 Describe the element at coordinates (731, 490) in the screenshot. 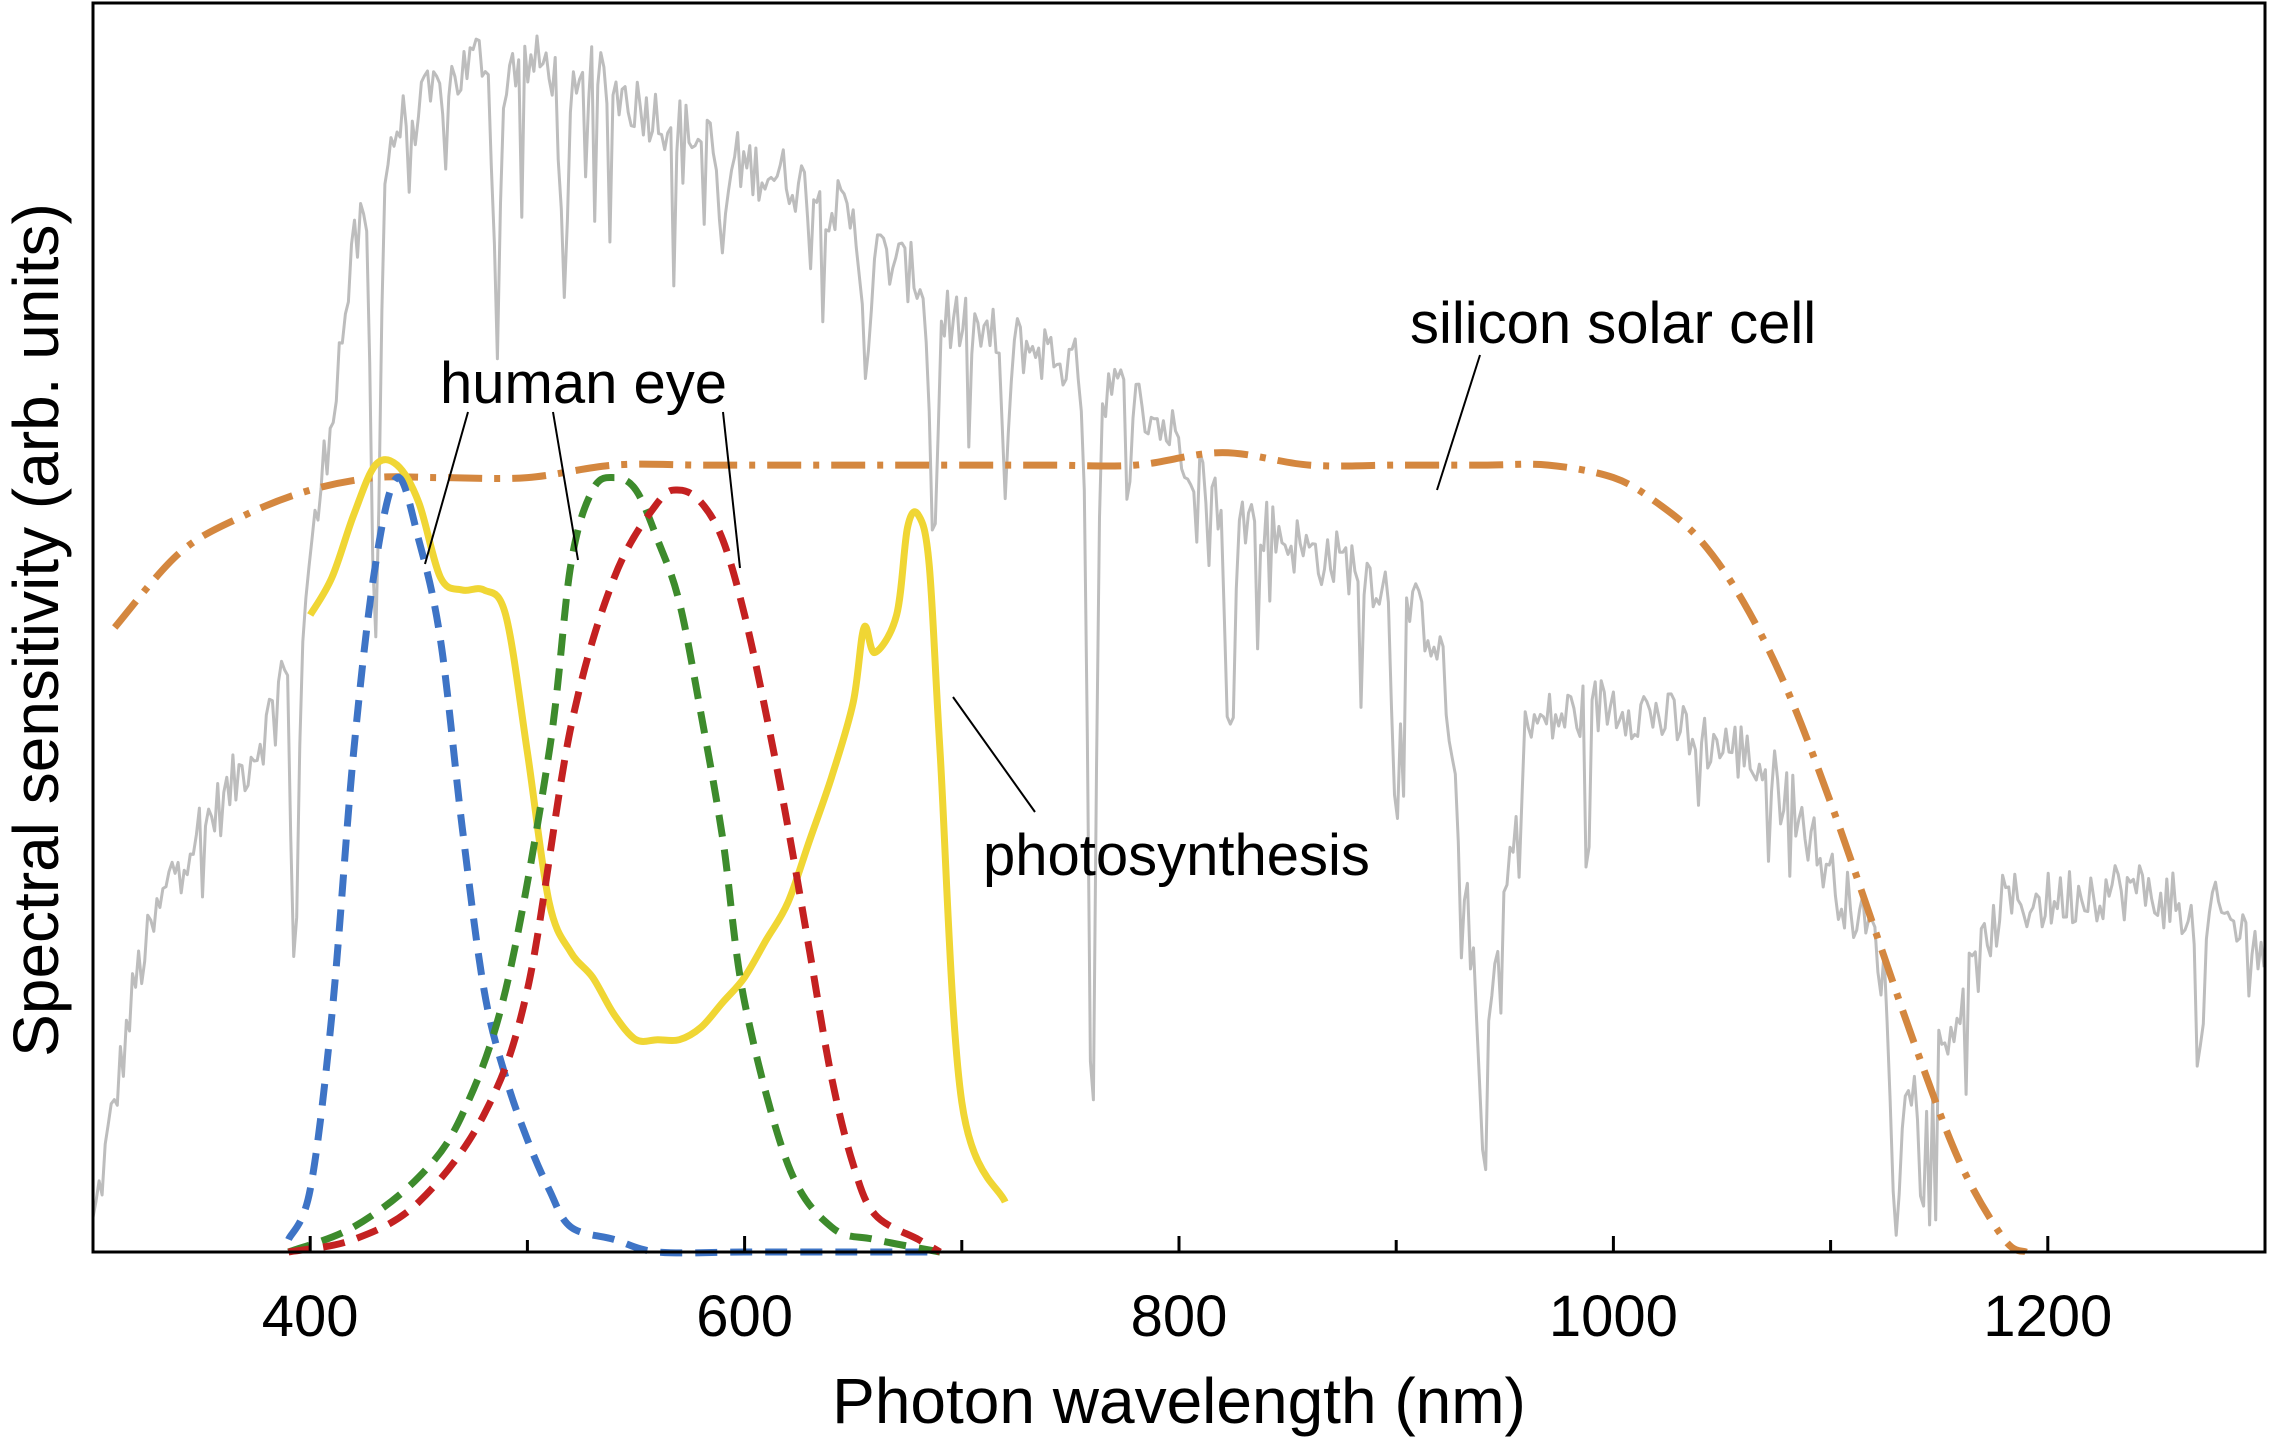

I see `callout-human-eye-red` at that location.